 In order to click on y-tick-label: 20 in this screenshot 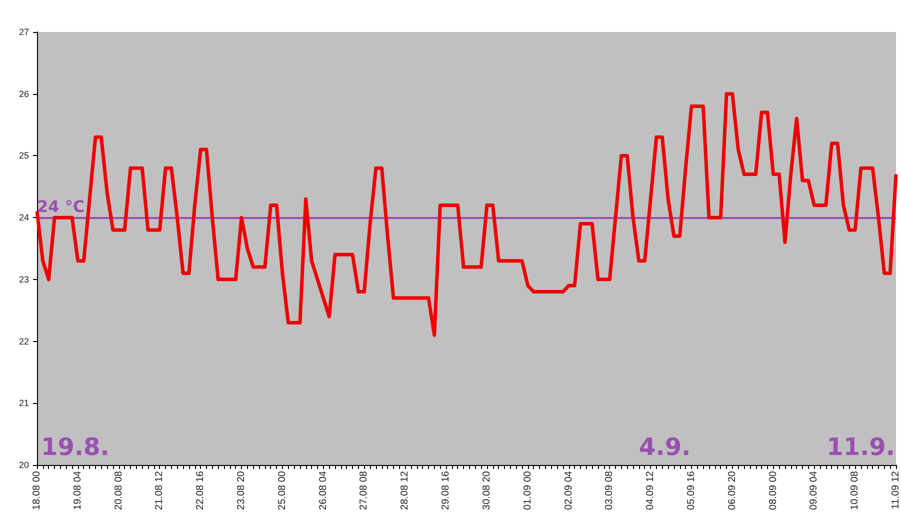, I will do `click(23, 465)`.